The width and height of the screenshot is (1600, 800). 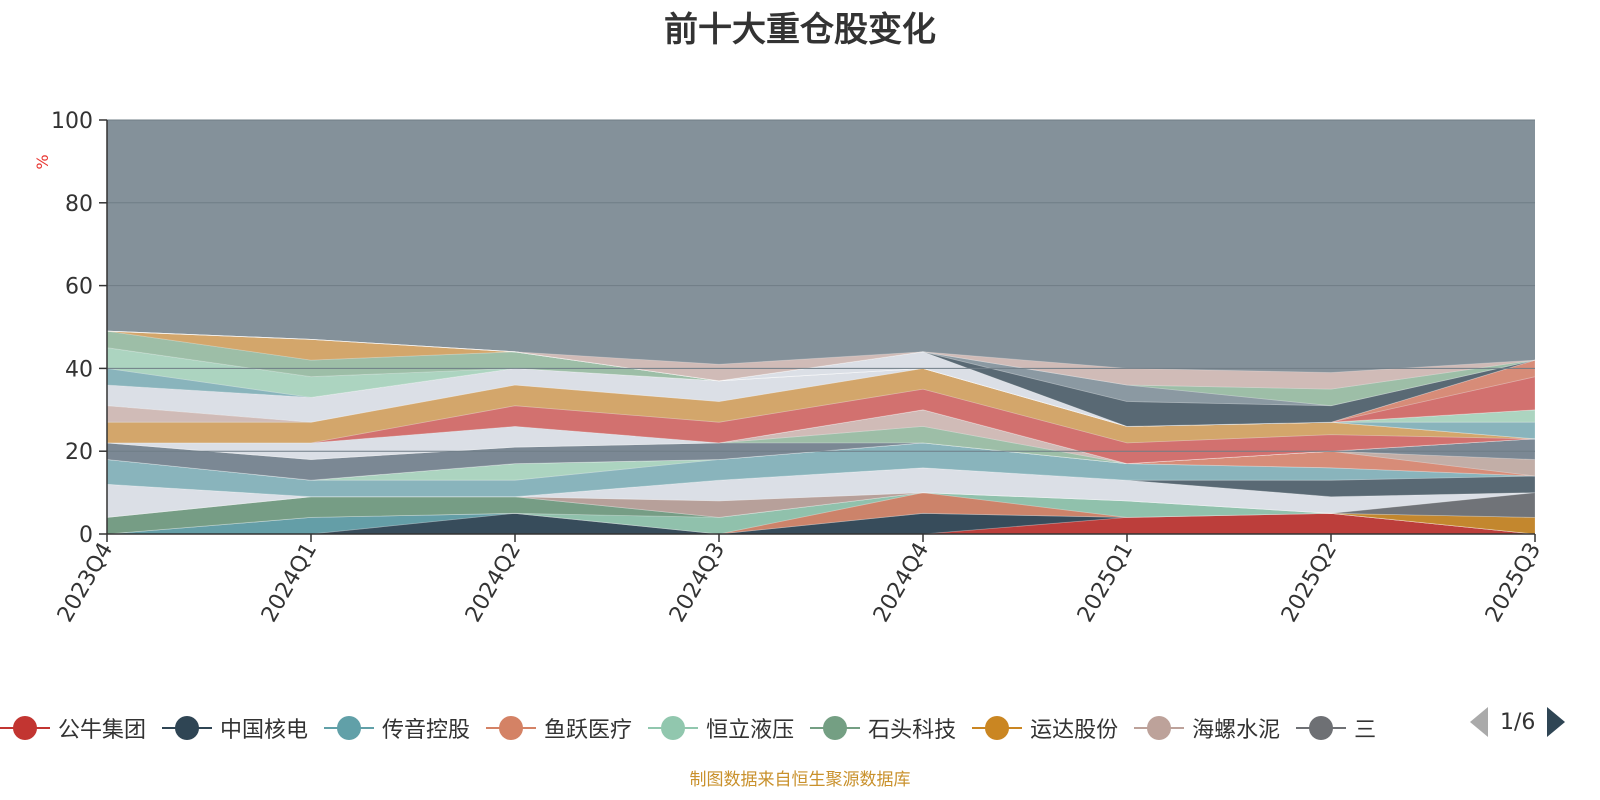 What do you see at coordinates (79, 452) in the screenshot?
I see `y-tick-label: 20` at bounding box center [79, 452].